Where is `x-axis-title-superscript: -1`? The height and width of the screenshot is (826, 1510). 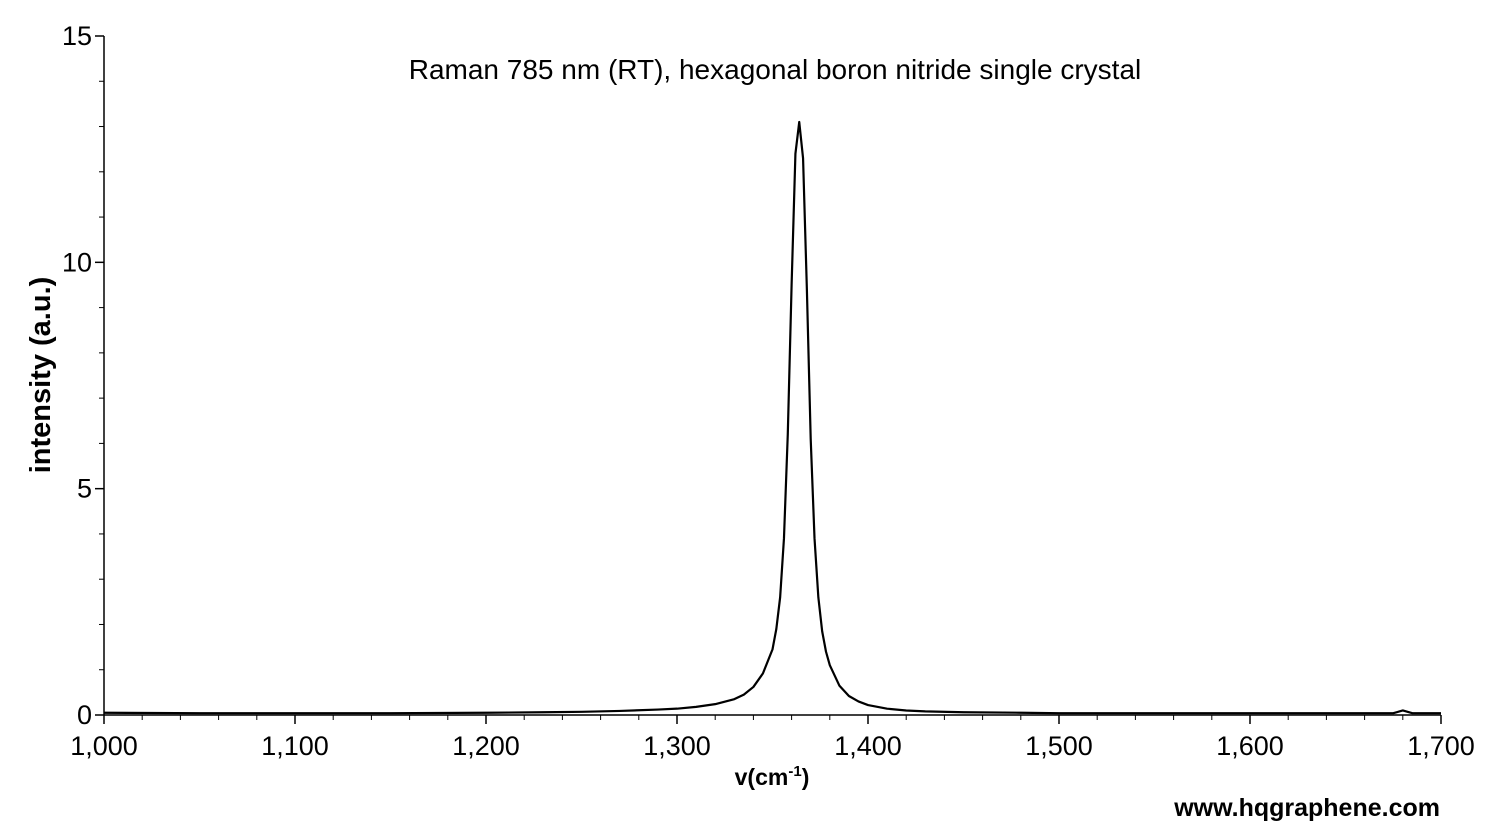 x-axis-title-superscript: -1 is located at coordinates (794, 771).